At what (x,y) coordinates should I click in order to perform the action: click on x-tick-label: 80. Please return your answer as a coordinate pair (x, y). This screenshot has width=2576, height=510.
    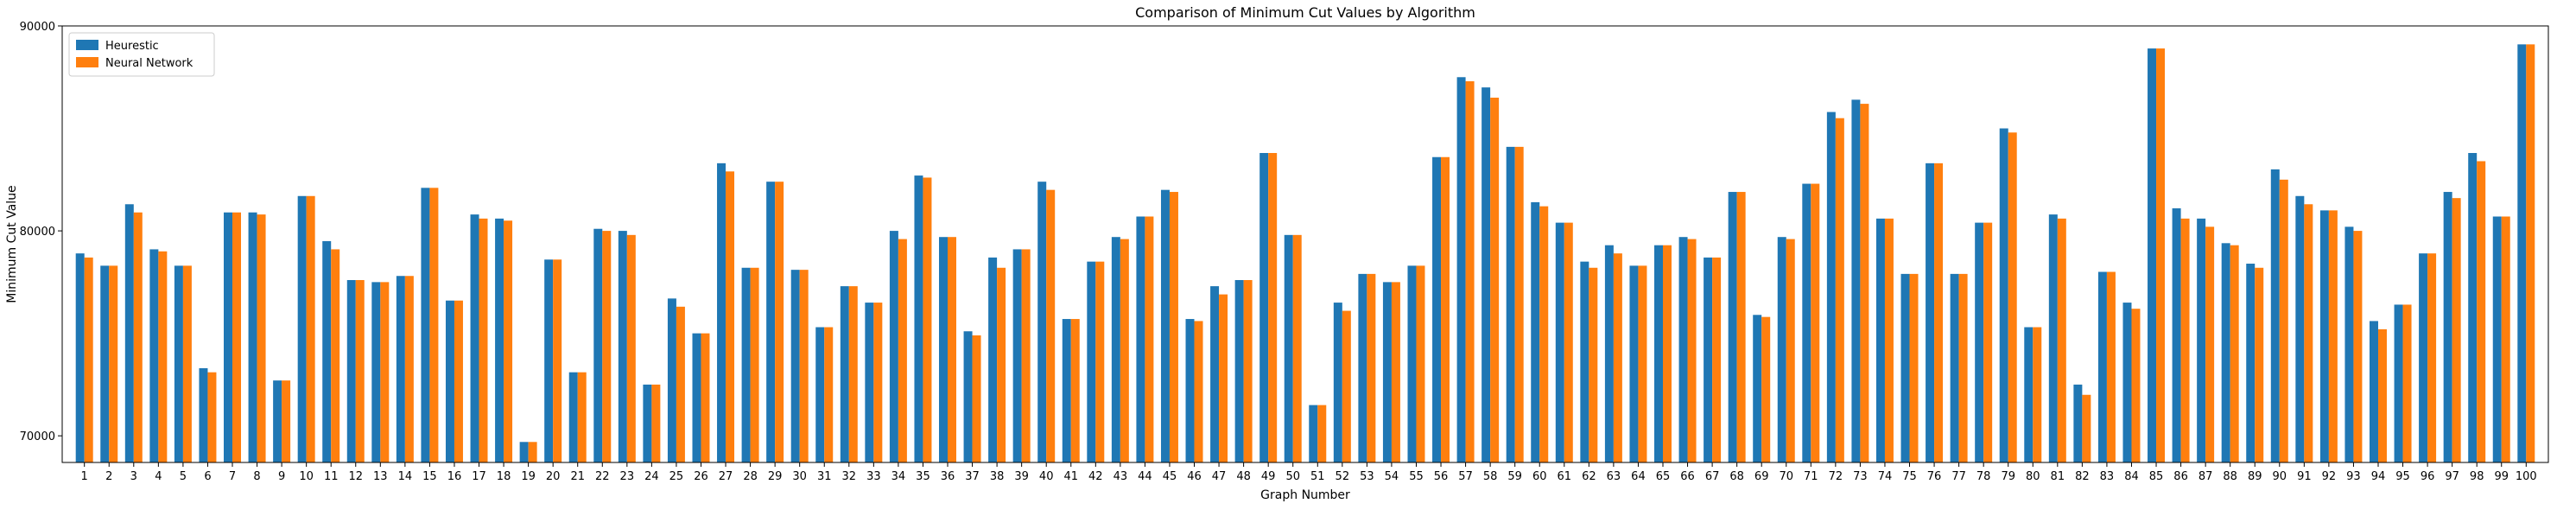
    Looking at the image, I should click on (2033, 476).